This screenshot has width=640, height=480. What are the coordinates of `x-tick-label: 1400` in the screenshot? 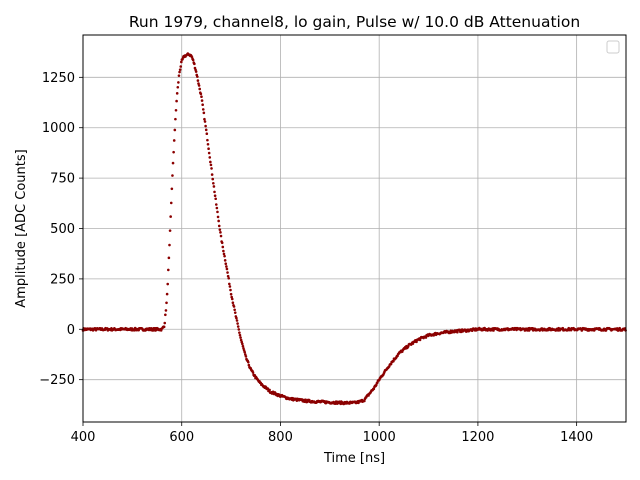 It's located at (576, 437).